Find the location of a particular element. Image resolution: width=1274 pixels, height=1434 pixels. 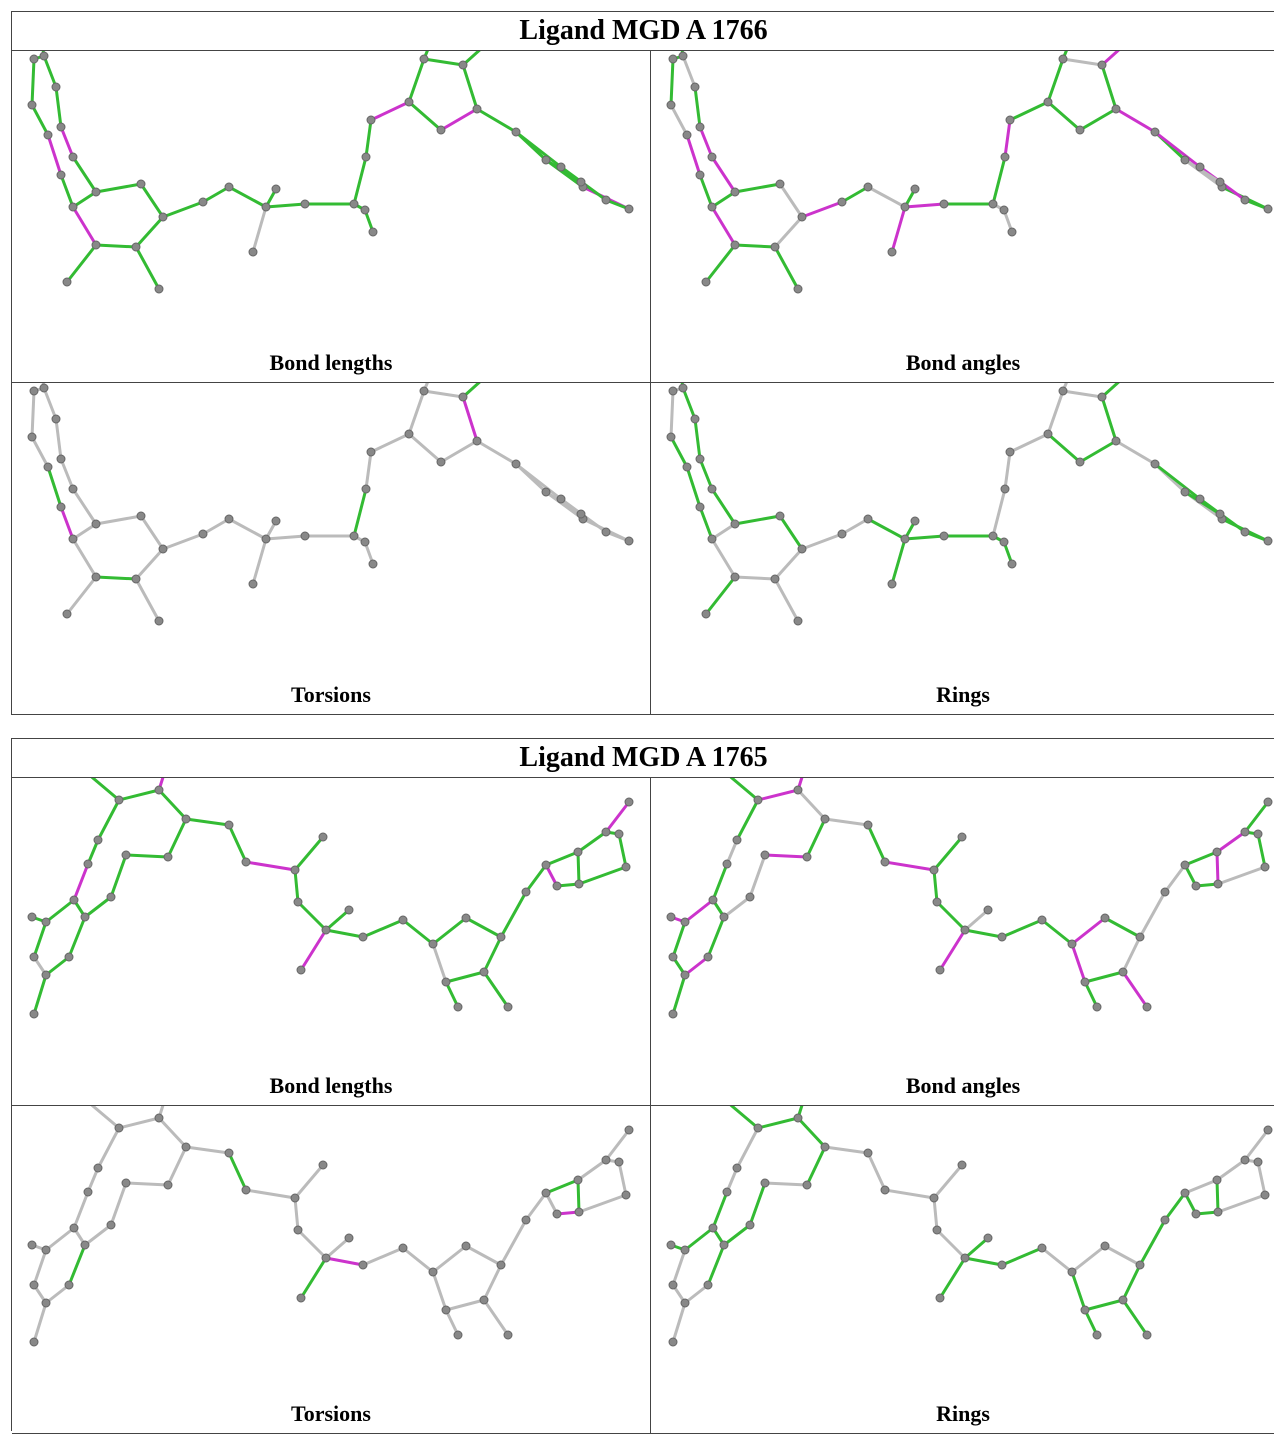

cell: Bond lengths is located at coordinates (331, 942).